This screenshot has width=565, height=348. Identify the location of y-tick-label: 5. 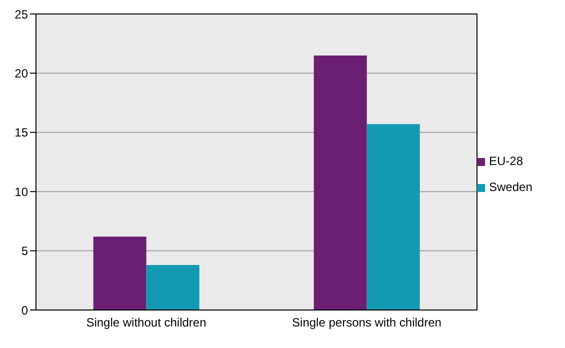
(24, 251).